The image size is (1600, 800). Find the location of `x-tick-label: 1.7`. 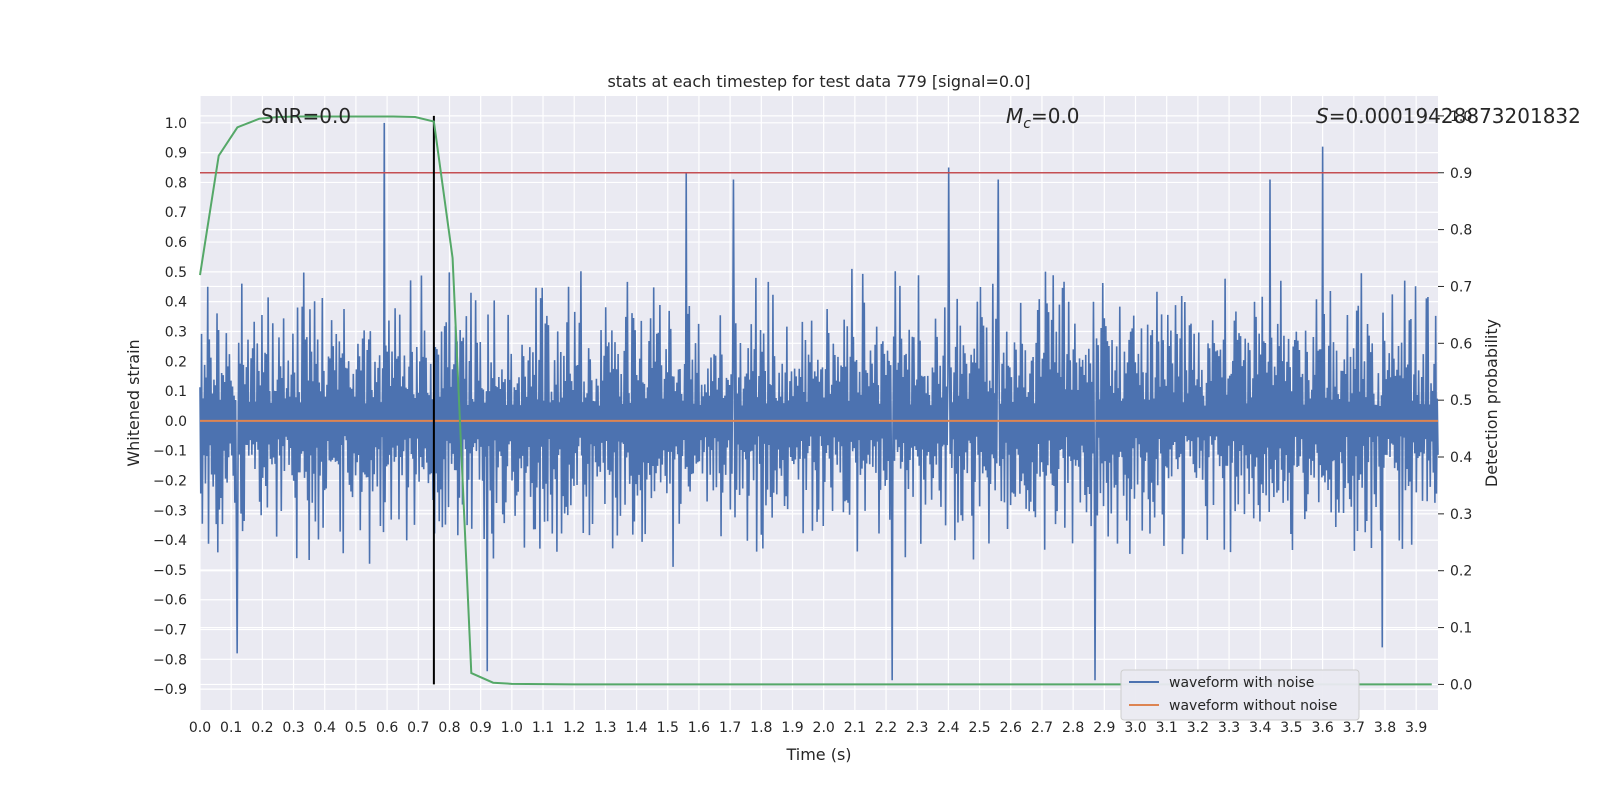

x-tick-label: 1.7 is located at coordinates (730, 728).